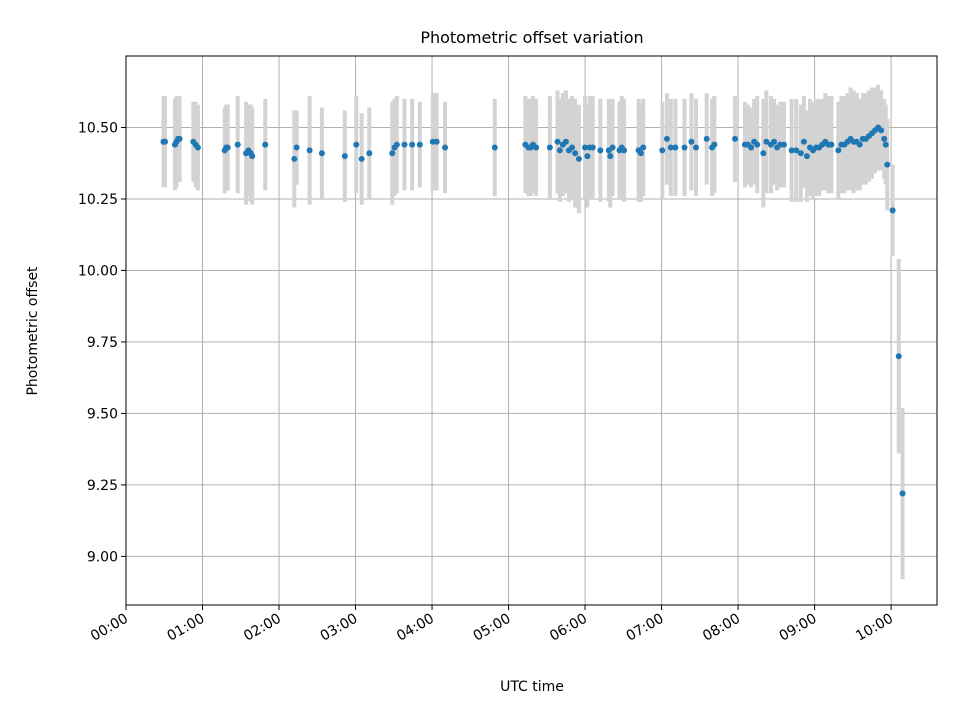 Image resolution: width=960 pixels, height=724 pixels. Describe the element at coordinates (102, 414) in the screenshot. I see `y-tick-label: 9.50` at that location.